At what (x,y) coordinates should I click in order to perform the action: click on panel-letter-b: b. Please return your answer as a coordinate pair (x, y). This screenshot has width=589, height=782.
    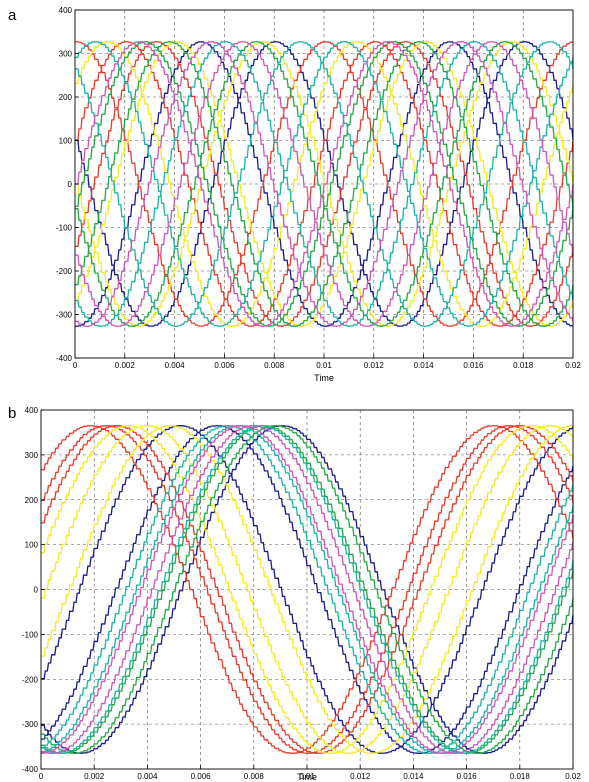
    Looking at the image, I should click on (12, 413).